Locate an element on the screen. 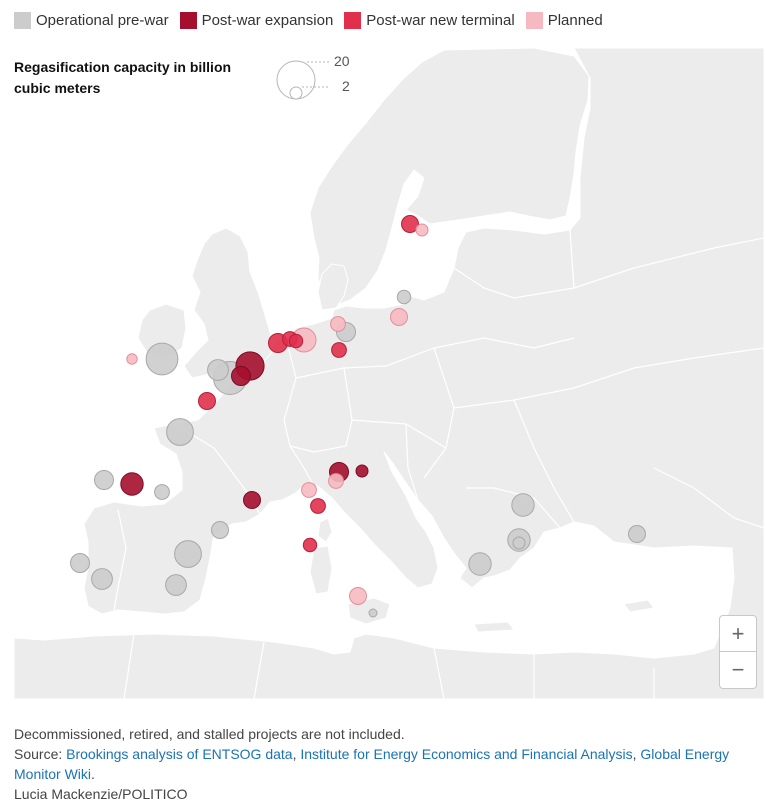 This screenshot has height=807, width=766. land-jutland is located at coordinates (333, 287).